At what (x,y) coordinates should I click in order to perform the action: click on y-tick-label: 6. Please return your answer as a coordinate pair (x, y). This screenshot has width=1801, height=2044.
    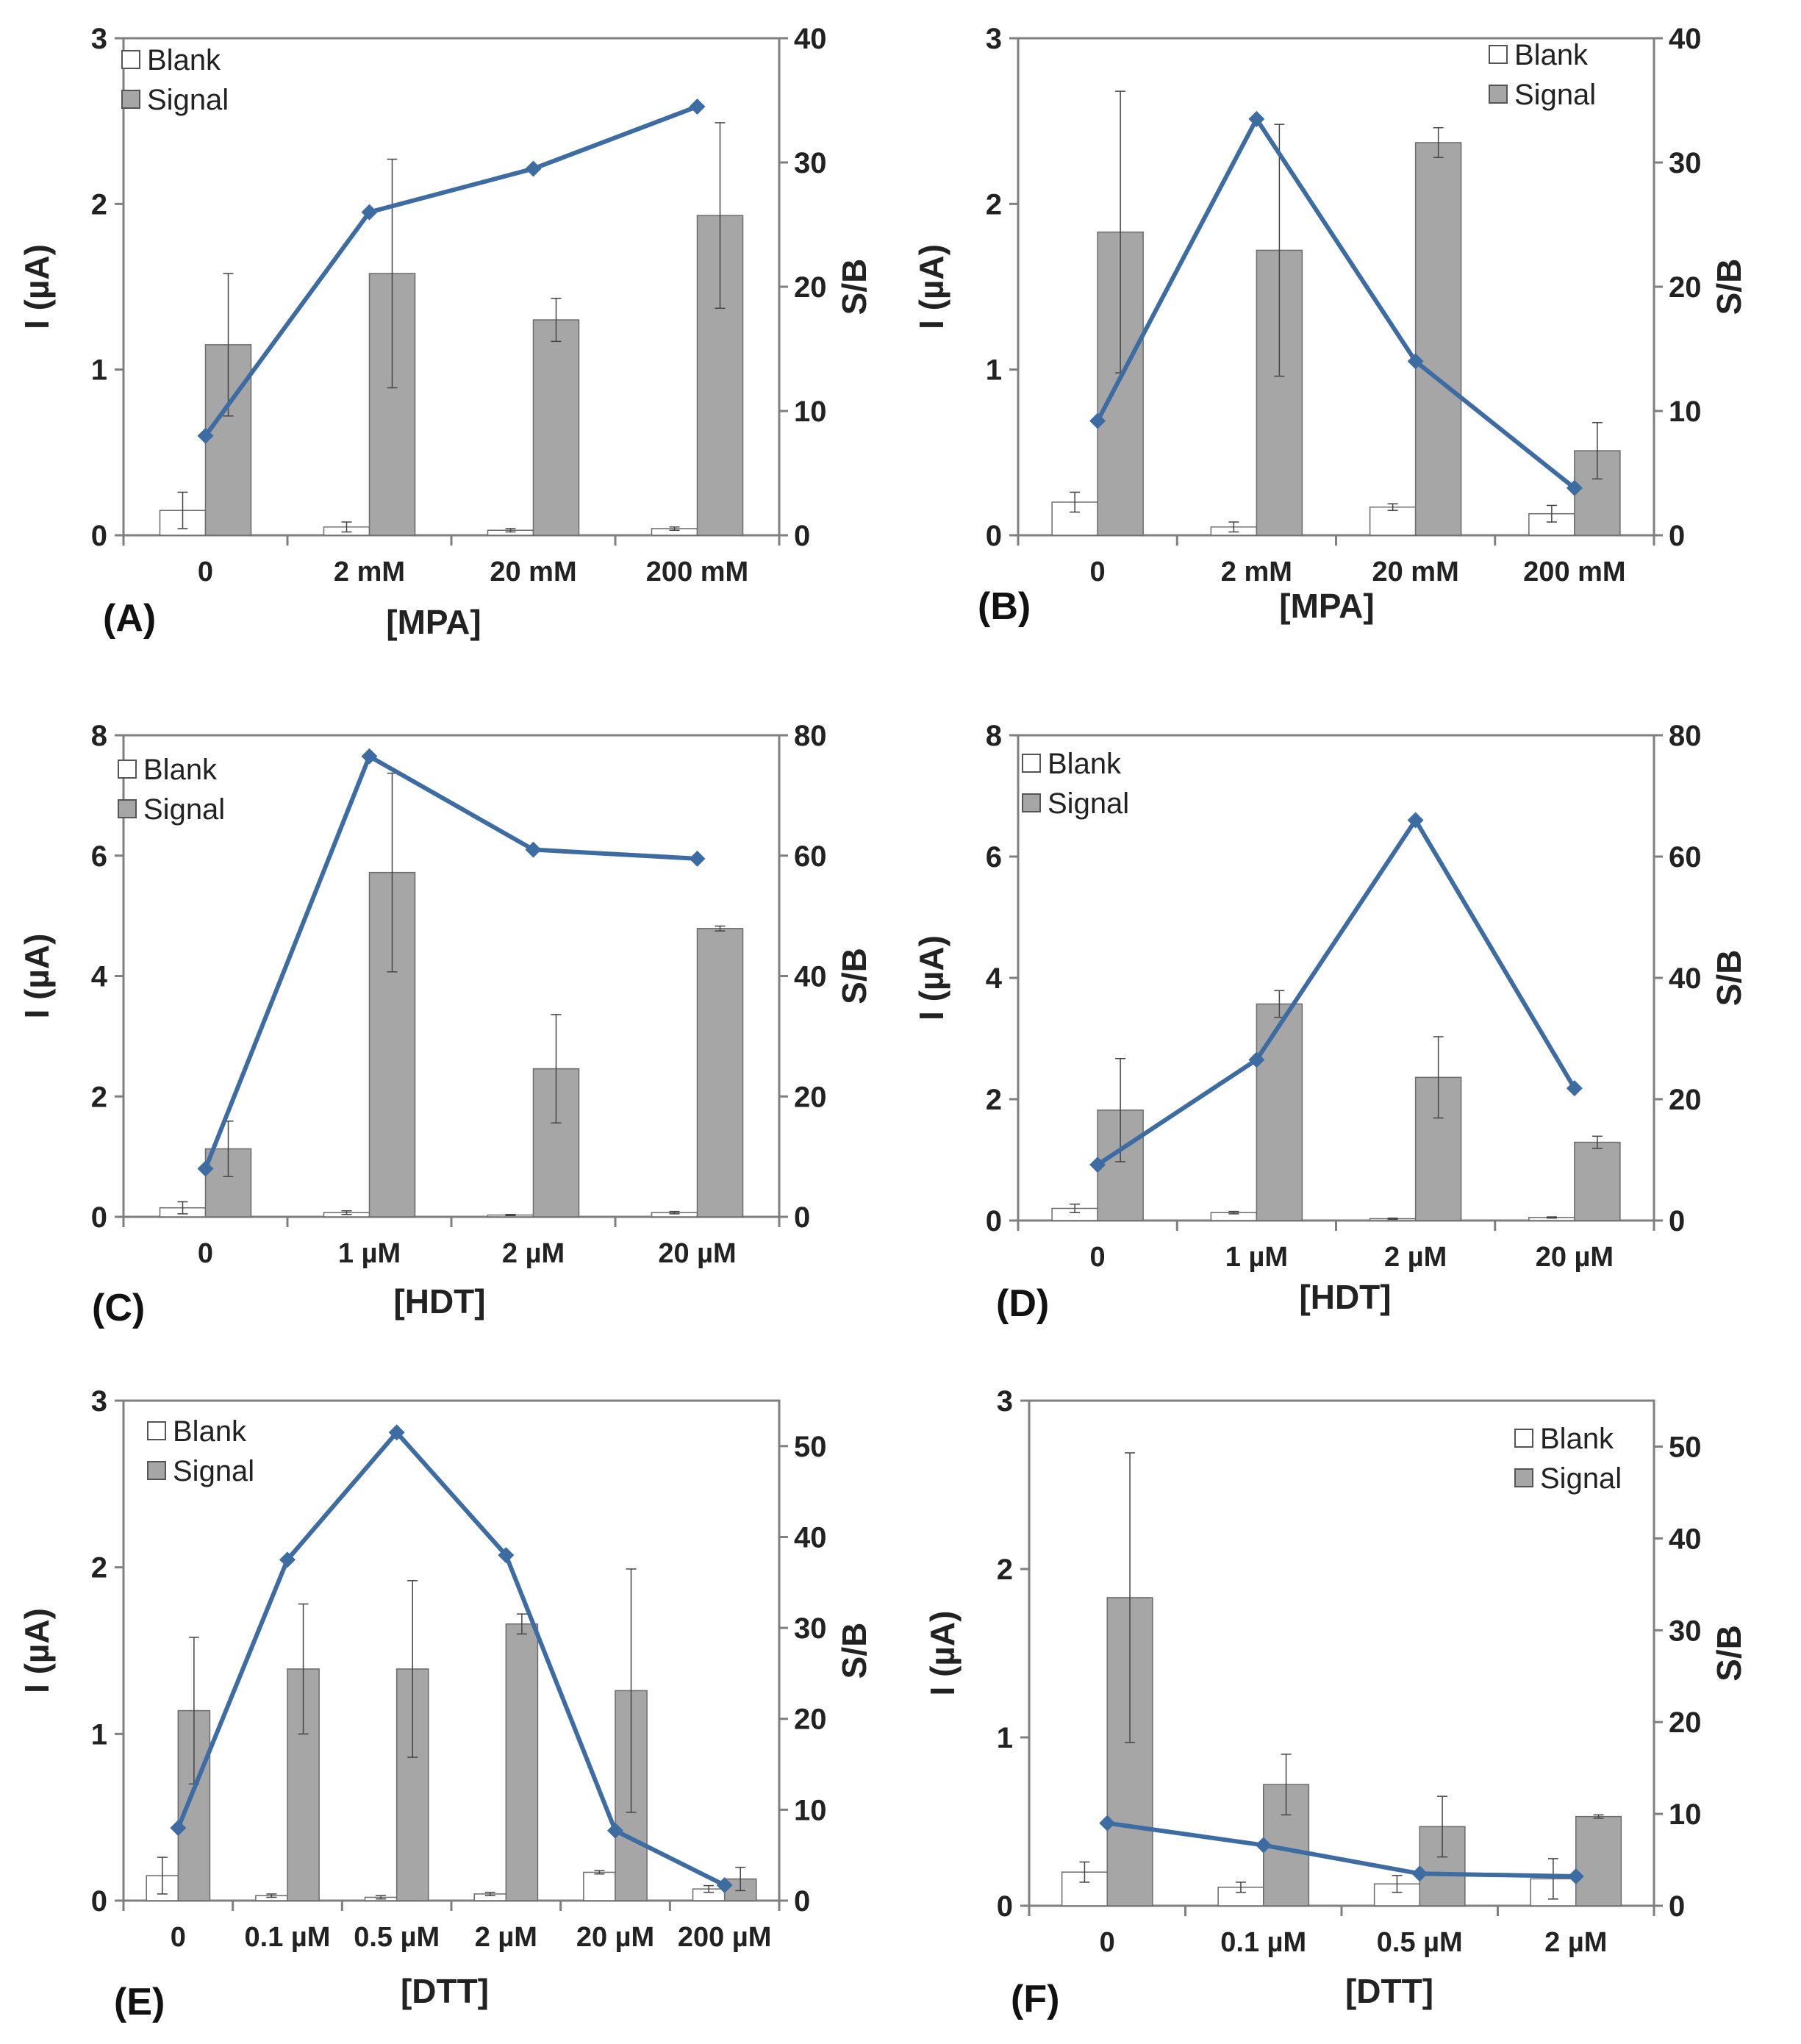
    Looking at the image, I should click on (994, 857).